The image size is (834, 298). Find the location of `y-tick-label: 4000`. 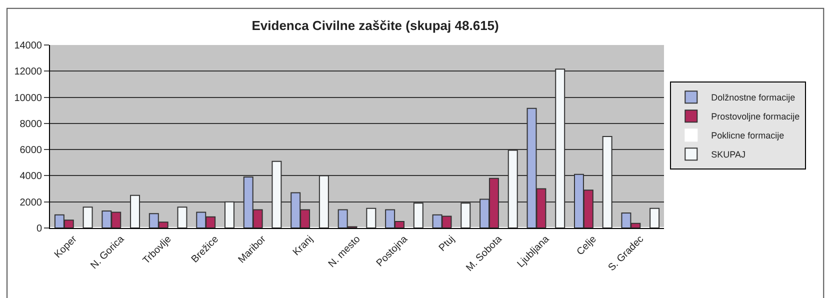

y-tick-label: 4000 is located at coordinates (31, 176).